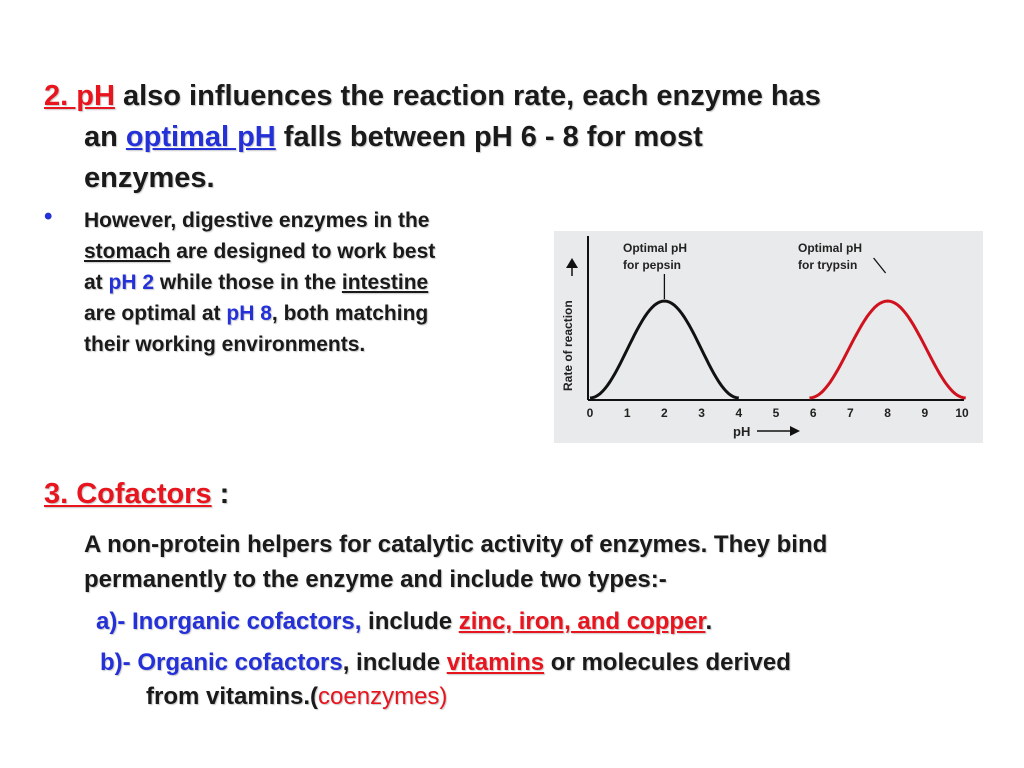 Image resolution: width=1024 pixels, height=768 pixels. What do you see at coordinates (225, 344) in the screenshot?
I see `bullet-text-7: their working environments.` at bounding box center [225, 344].